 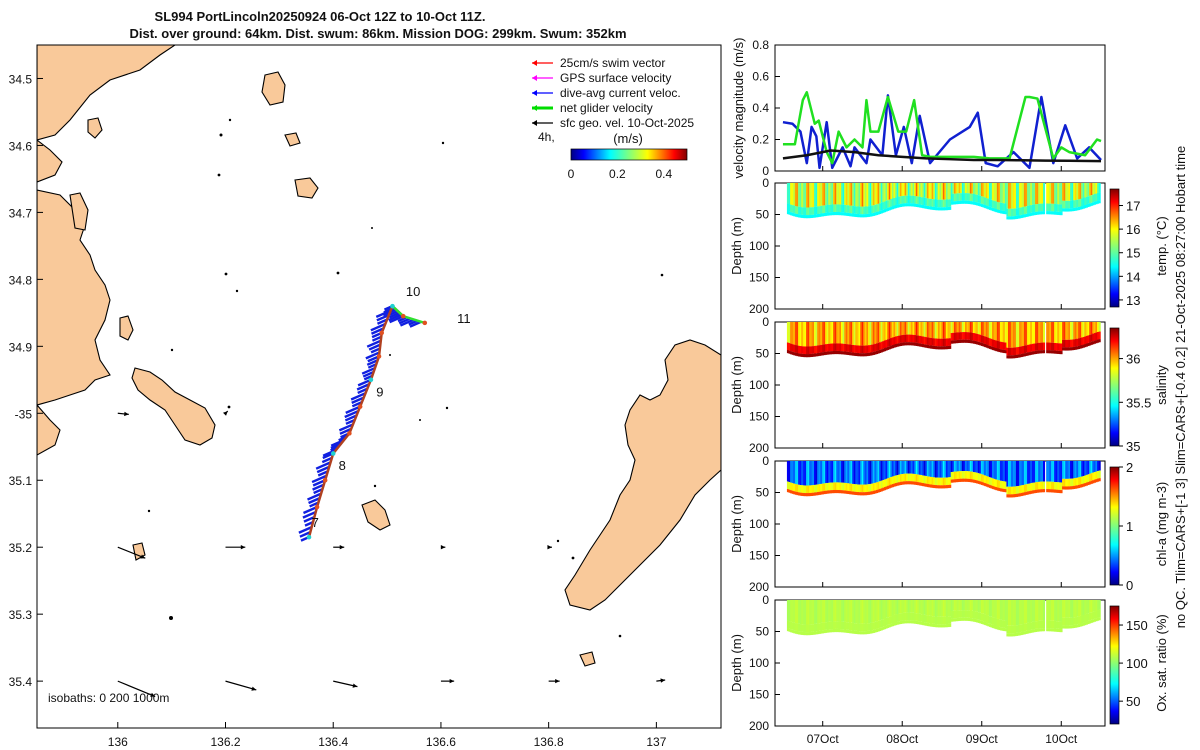 What do you see at coordinates (21, 213) in the screenshot?
I see `map-y-tick-label: 34.7` at bounding box center [21, 213].